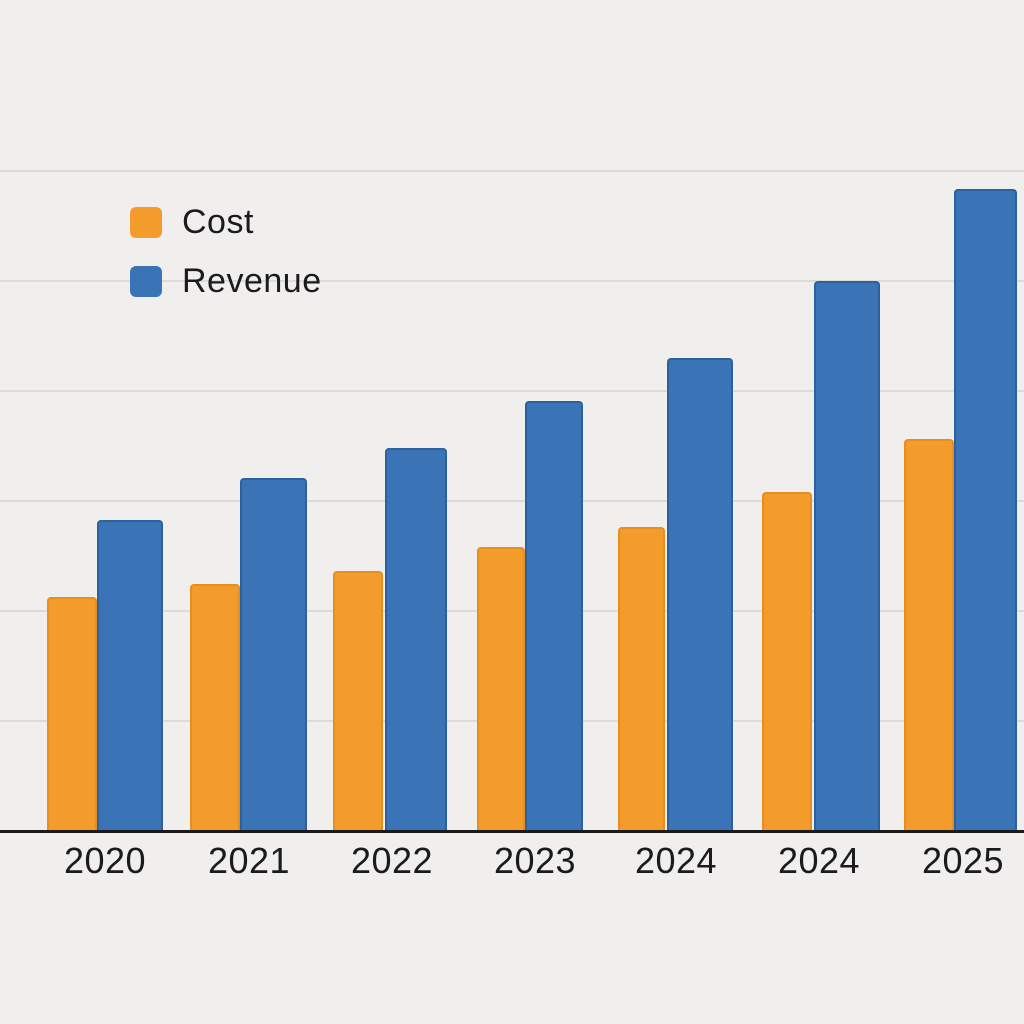 The width and height of the screenshot is (1024, 1024). What do you see at coordinates (554, 615) in the screenshot?
I see `bar-revenue-2023` at bounding box center [554, 615].